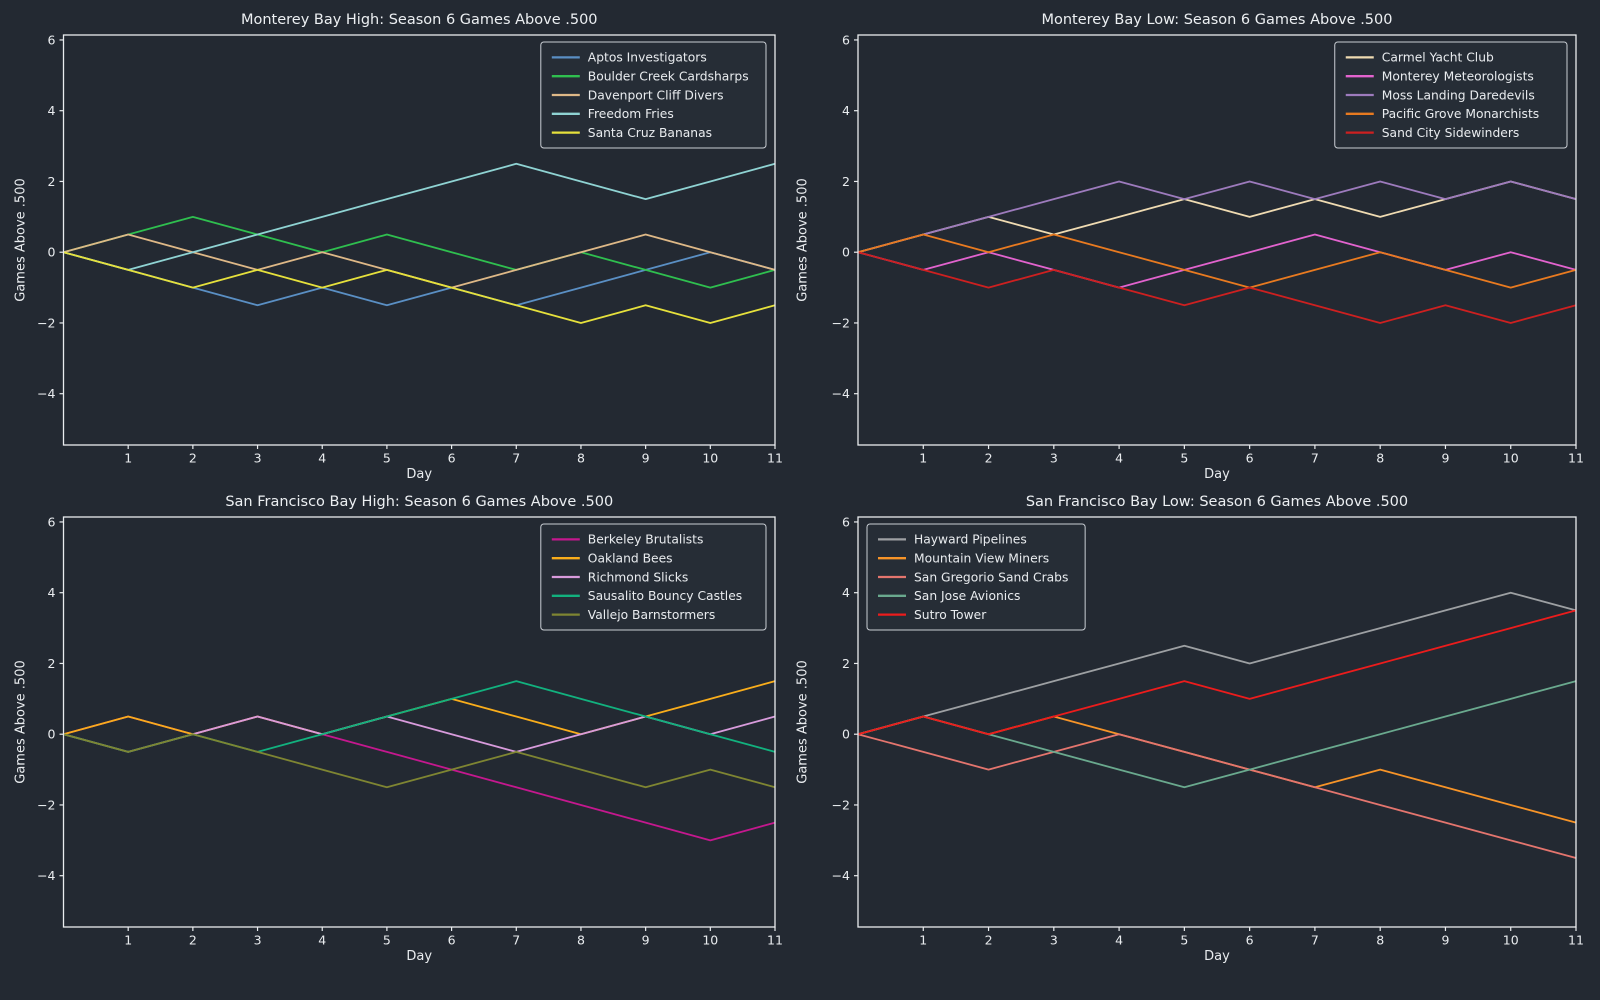 This screenshot has width=1600, height=1000. Describe the element at coordinates (647, 58) in the screenshot. I see `legend-label-aptos-investigators: Aptos Investigators` at that location.